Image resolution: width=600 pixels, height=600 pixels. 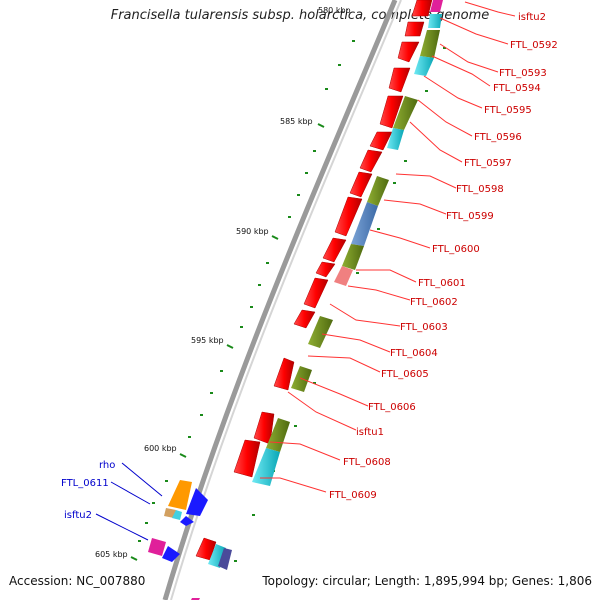 What do you see at coordinates (170, 513) in the screenshot?
I see `gene-rho-sub` at bounding box center [170, 513].